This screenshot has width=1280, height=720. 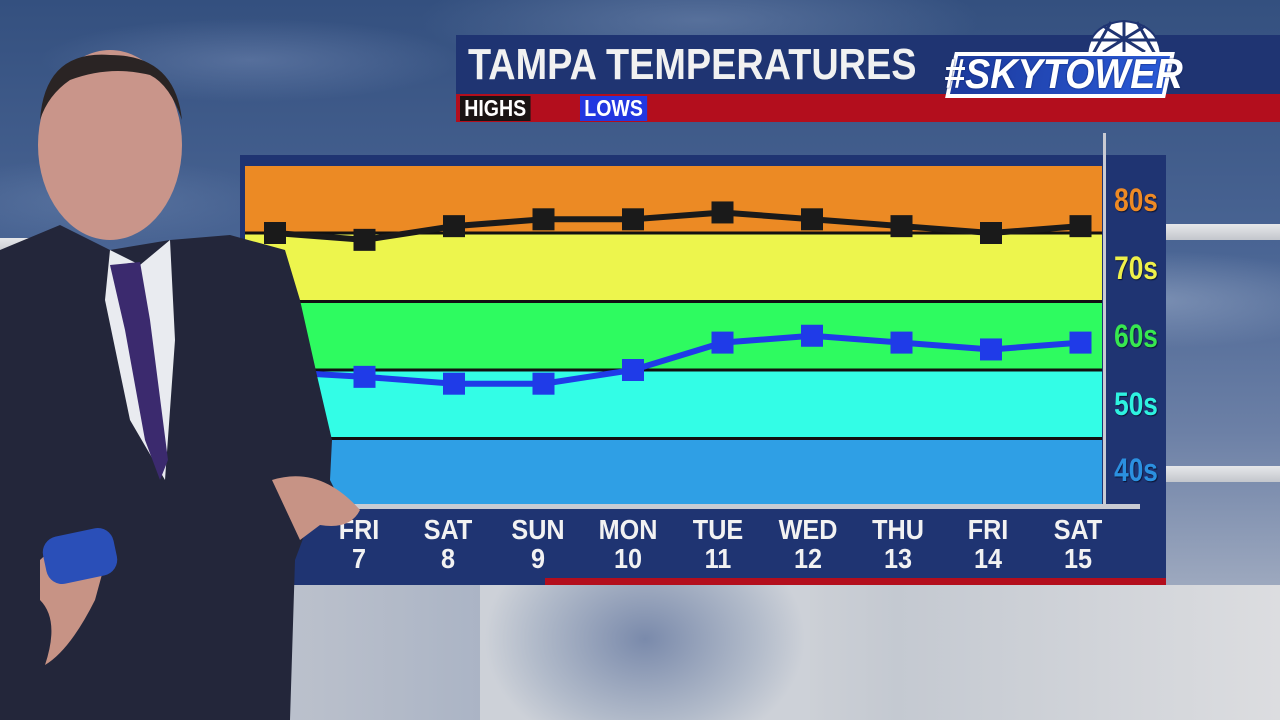 What do you see at coordinates (1063, 73) in the screenshot?
I see `brand-text: #SKYTOWER` at bounding box center [1063, 73].